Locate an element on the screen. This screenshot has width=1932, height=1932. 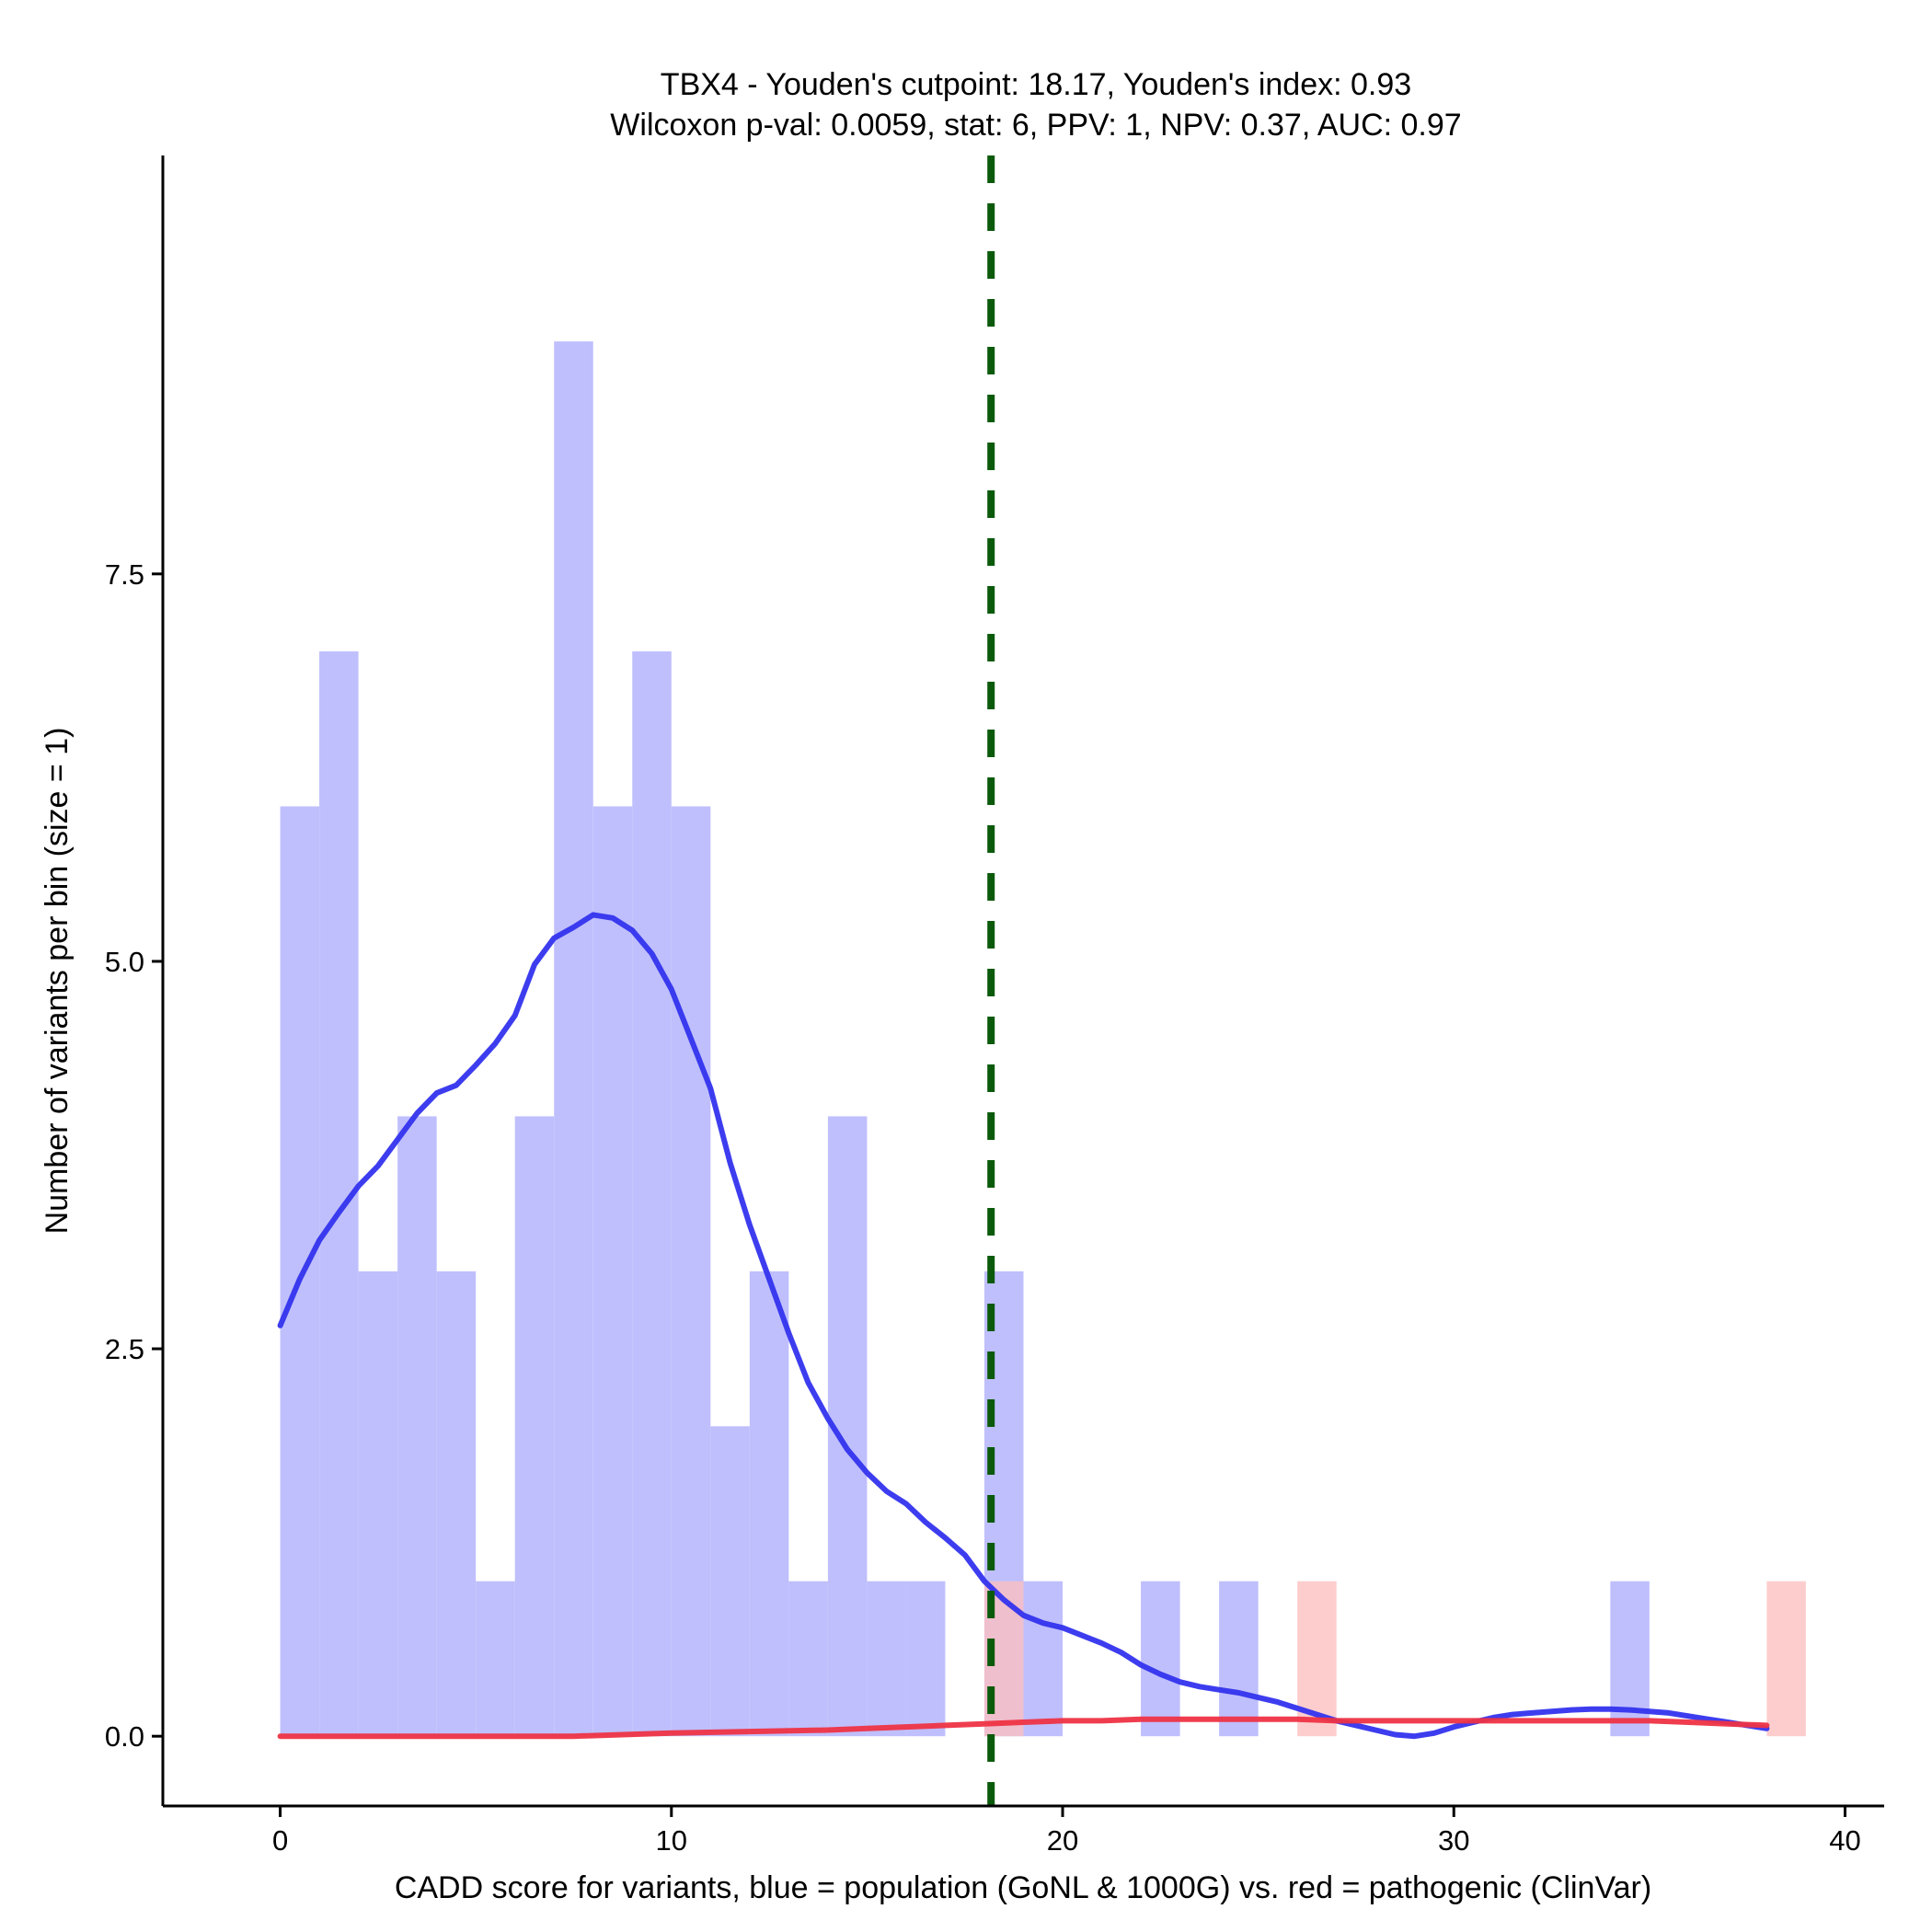
y-tick-label: 5.0 is located at coordinates (124, 962).